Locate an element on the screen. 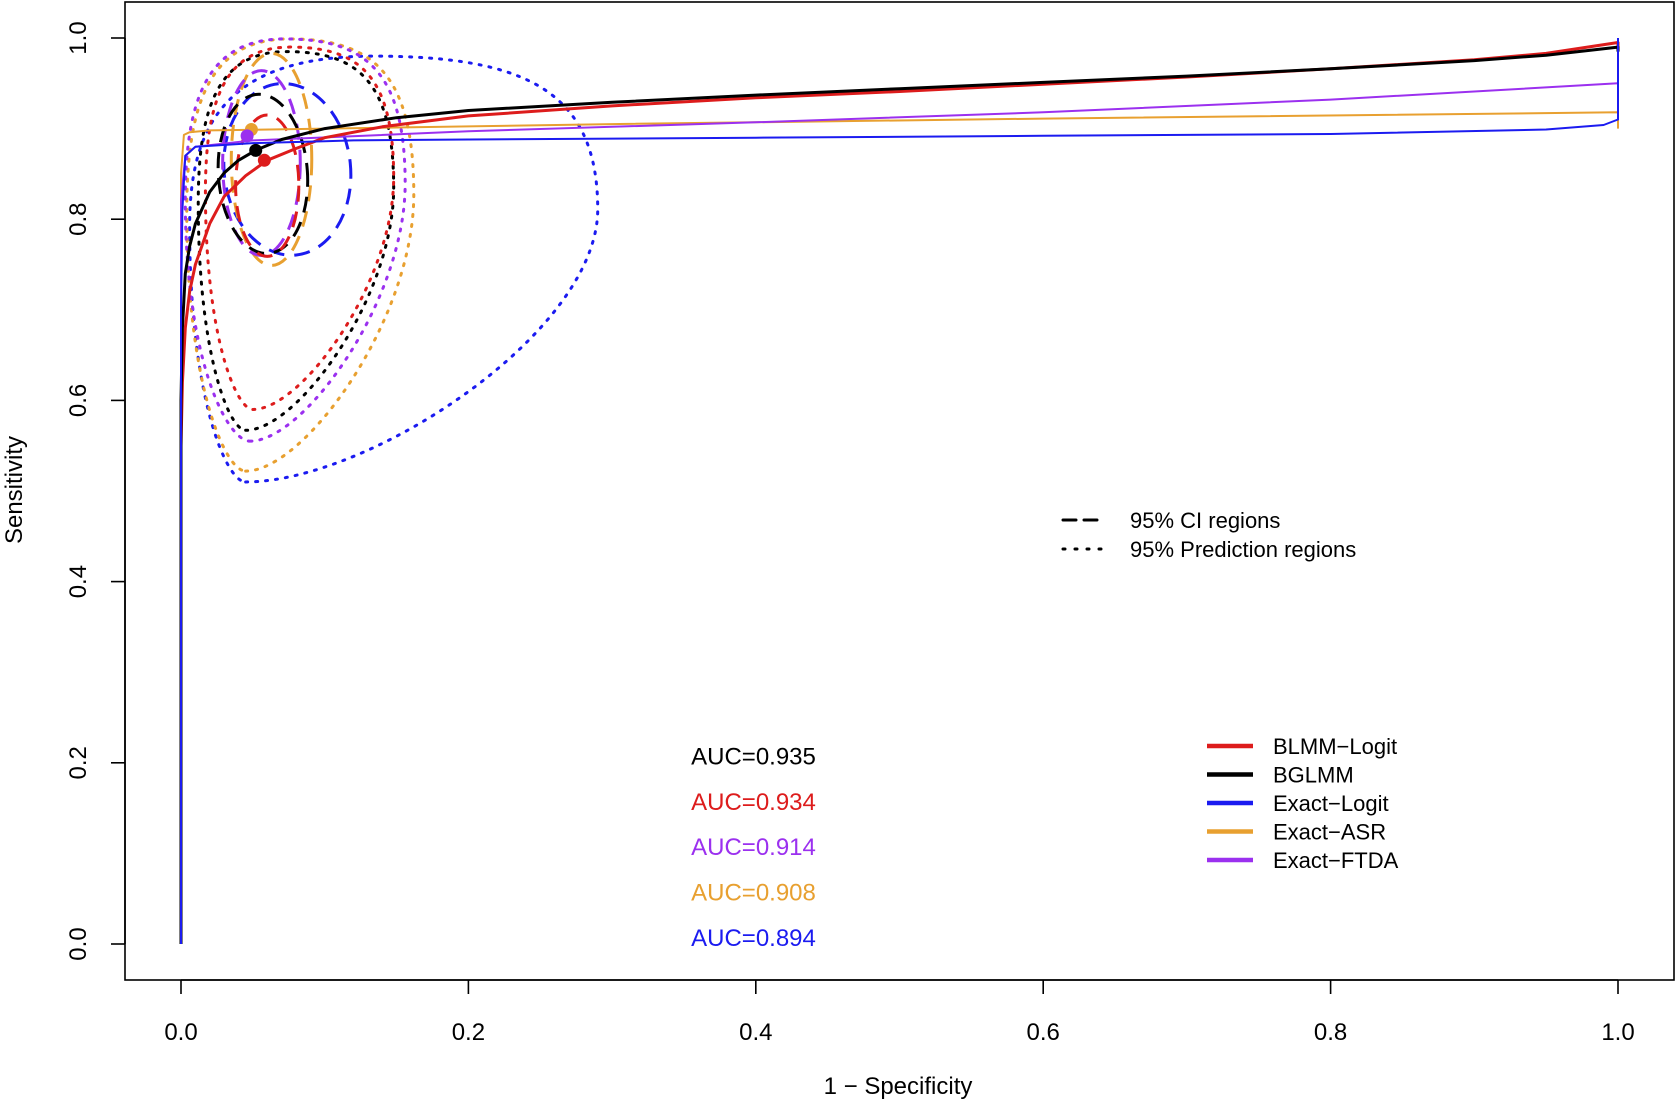 Image resolution: width=1677 pixels, height=1114 pixels. summary-point-blmm is located at coordinates (264, 160).